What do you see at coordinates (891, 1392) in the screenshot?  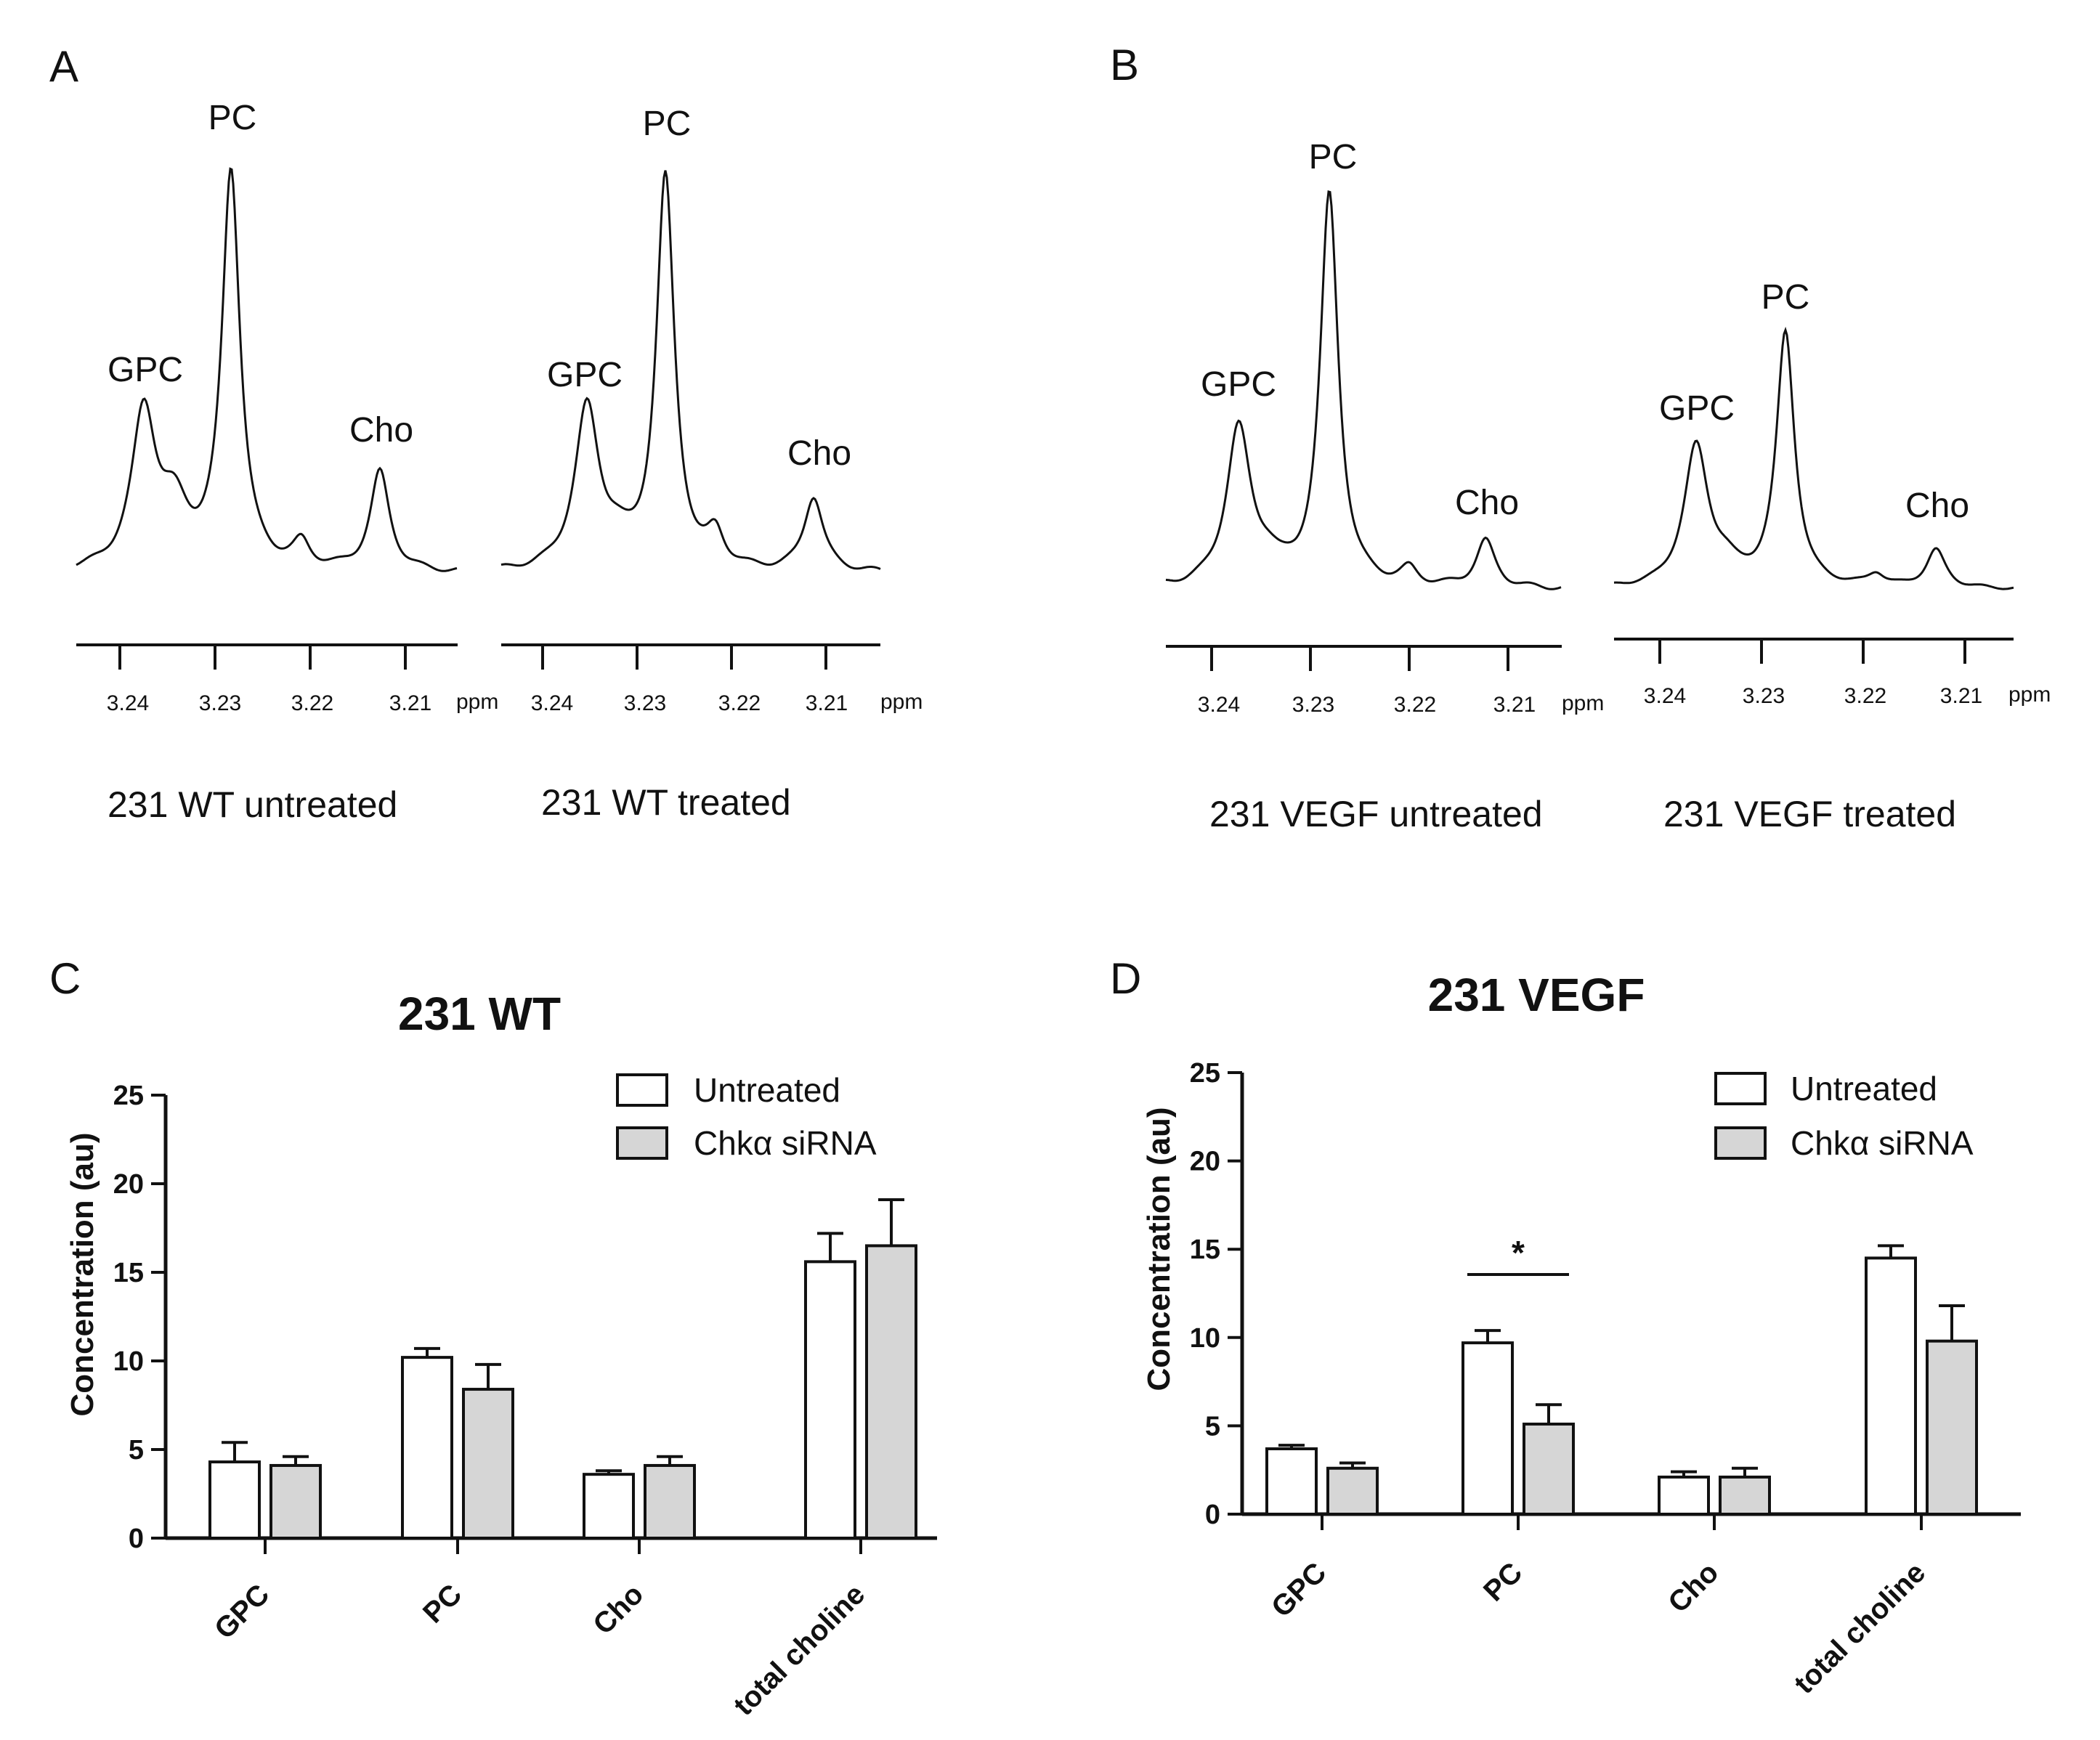 I see `bar-total-choline-chka-sirna` at bounding box center [891, 1392].